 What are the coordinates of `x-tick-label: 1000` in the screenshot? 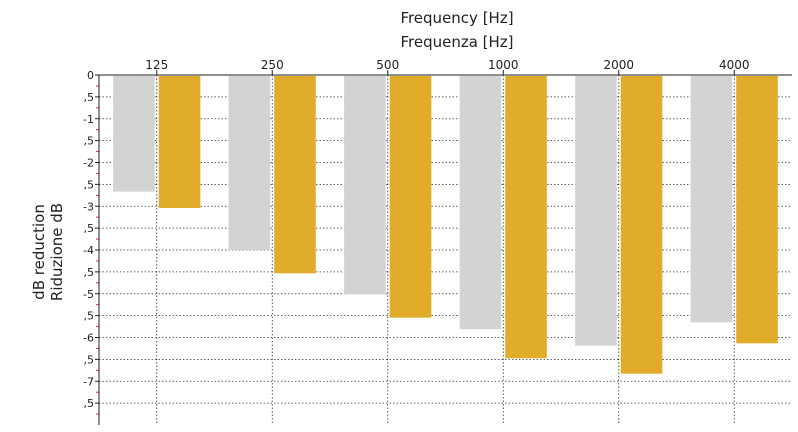 It's located at (503, 65).